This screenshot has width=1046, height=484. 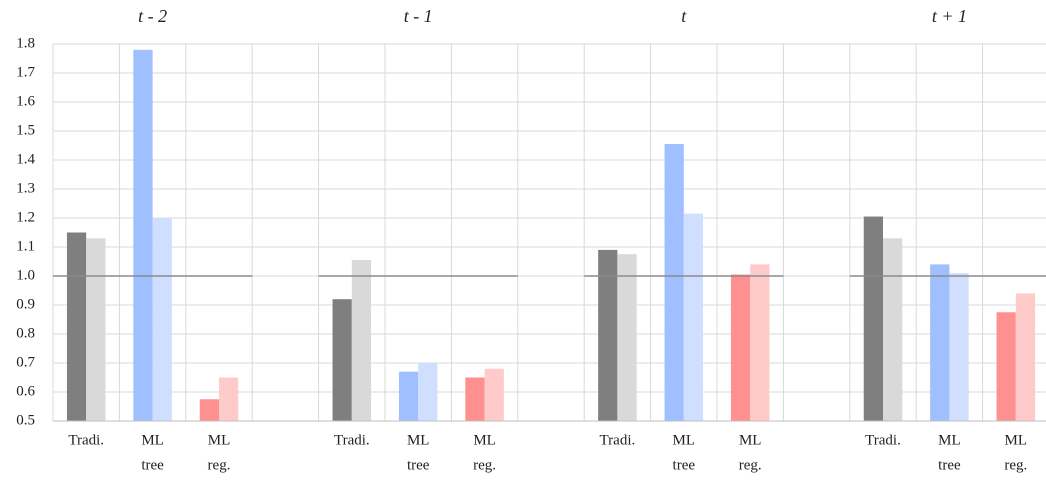 I want to click on y-tick-label: 0.9, so click(x=25, y=304).